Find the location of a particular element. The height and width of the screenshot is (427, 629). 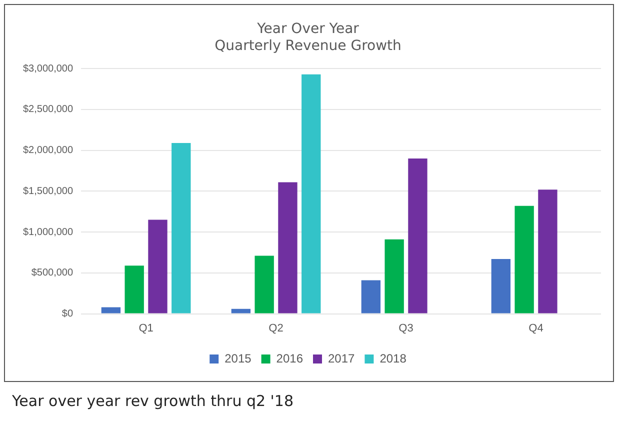

chart-subtitle: Quarterly Revenue Growth is located at coordinates (308, 46).